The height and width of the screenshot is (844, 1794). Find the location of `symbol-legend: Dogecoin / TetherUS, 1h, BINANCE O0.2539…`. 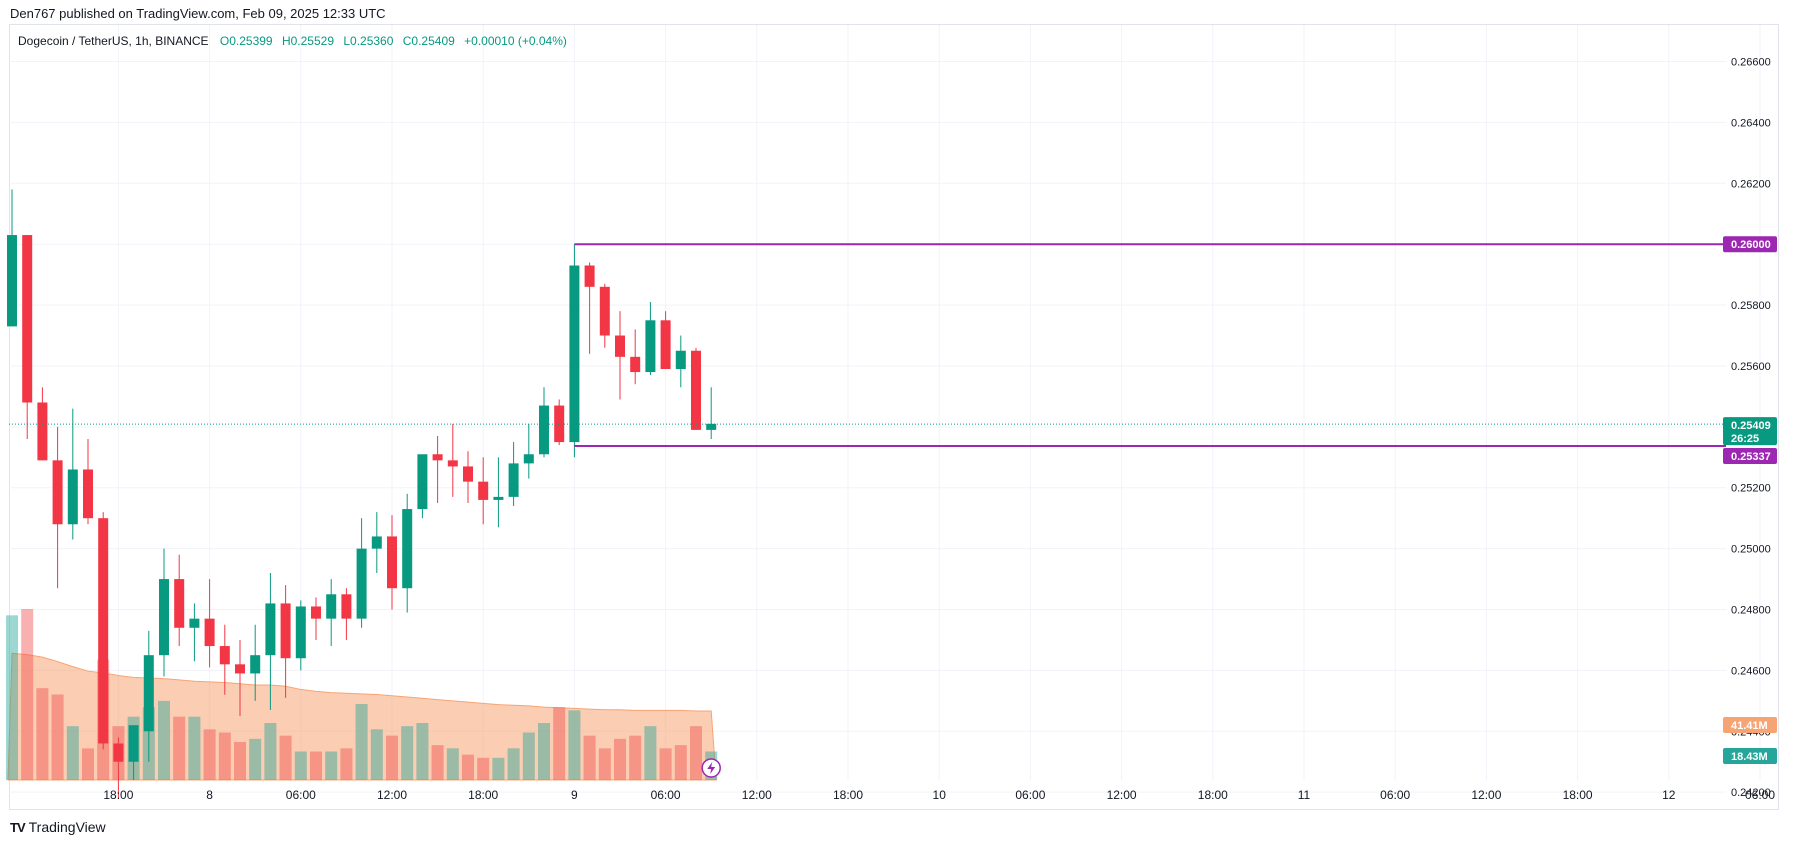

symbol-legend: Dogecoin / TetherUS, 1h, BINANCE O0.2539… is located at coordinates (292, 41).